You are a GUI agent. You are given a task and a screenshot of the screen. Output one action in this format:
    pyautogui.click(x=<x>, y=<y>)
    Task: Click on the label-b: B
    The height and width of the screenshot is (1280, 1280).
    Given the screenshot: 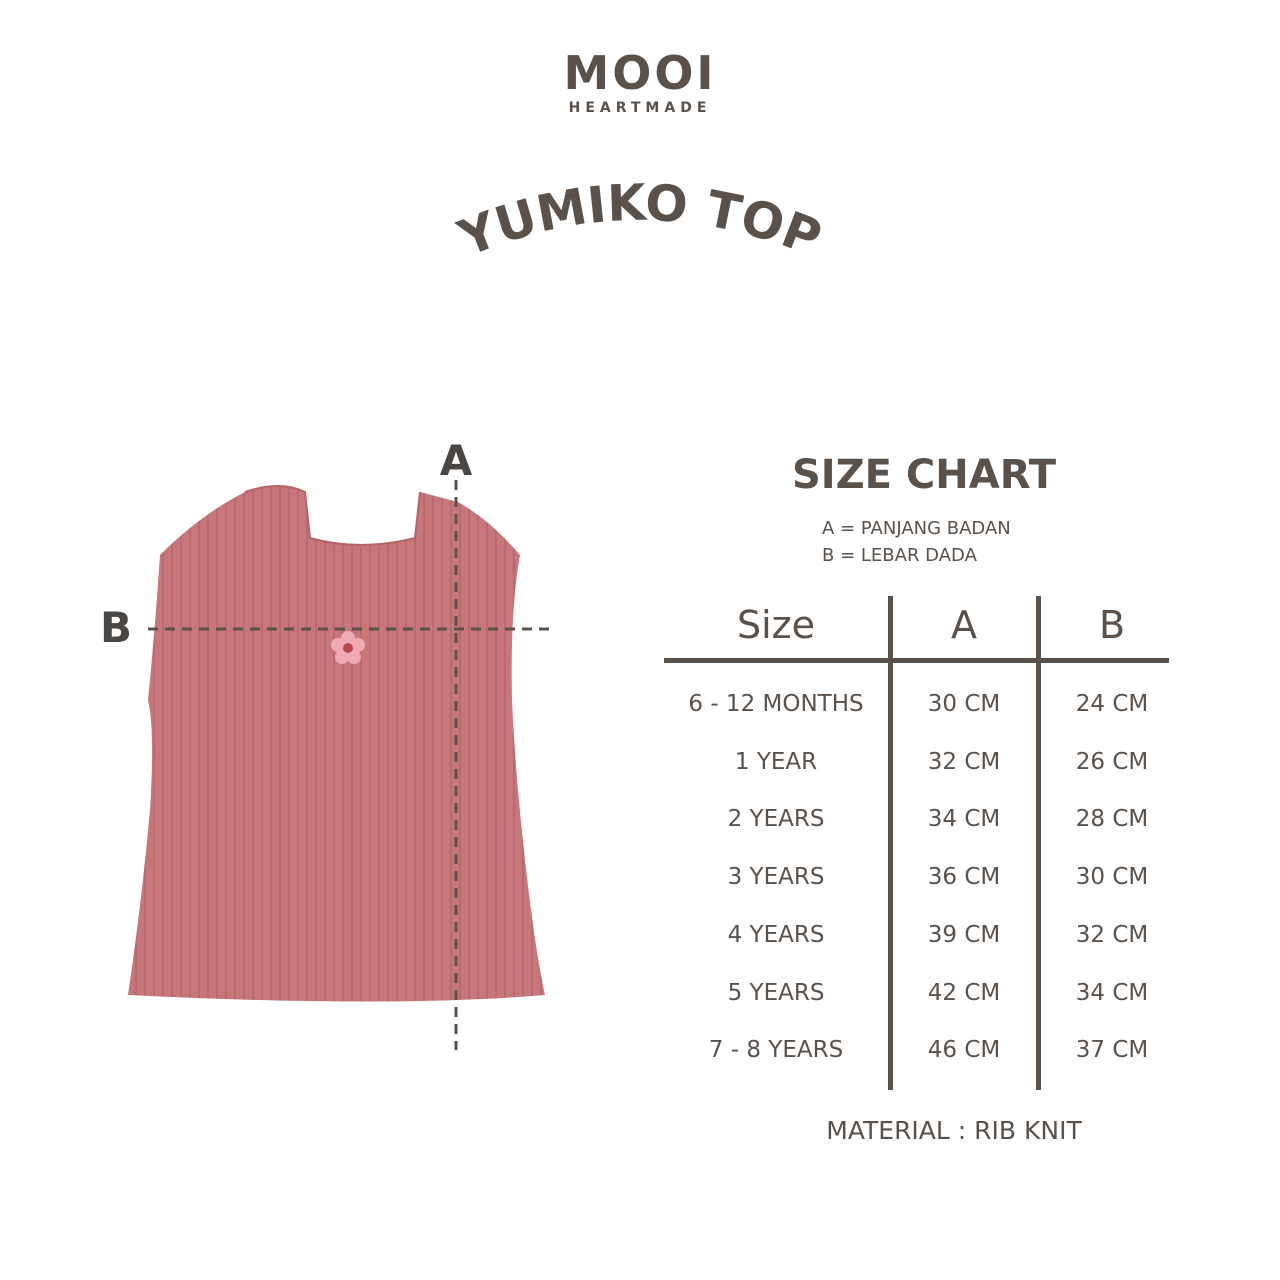 What is the action you would take?
    pyautogui.click(x=116, y=627)
    